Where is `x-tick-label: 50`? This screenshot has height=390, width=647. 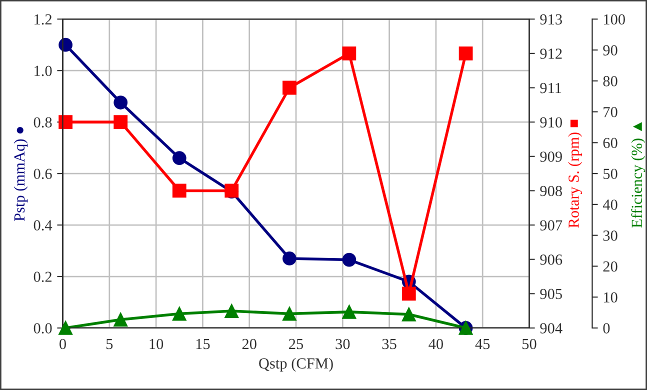 x-tick-label: 50 is located at coordinates (529, 344).